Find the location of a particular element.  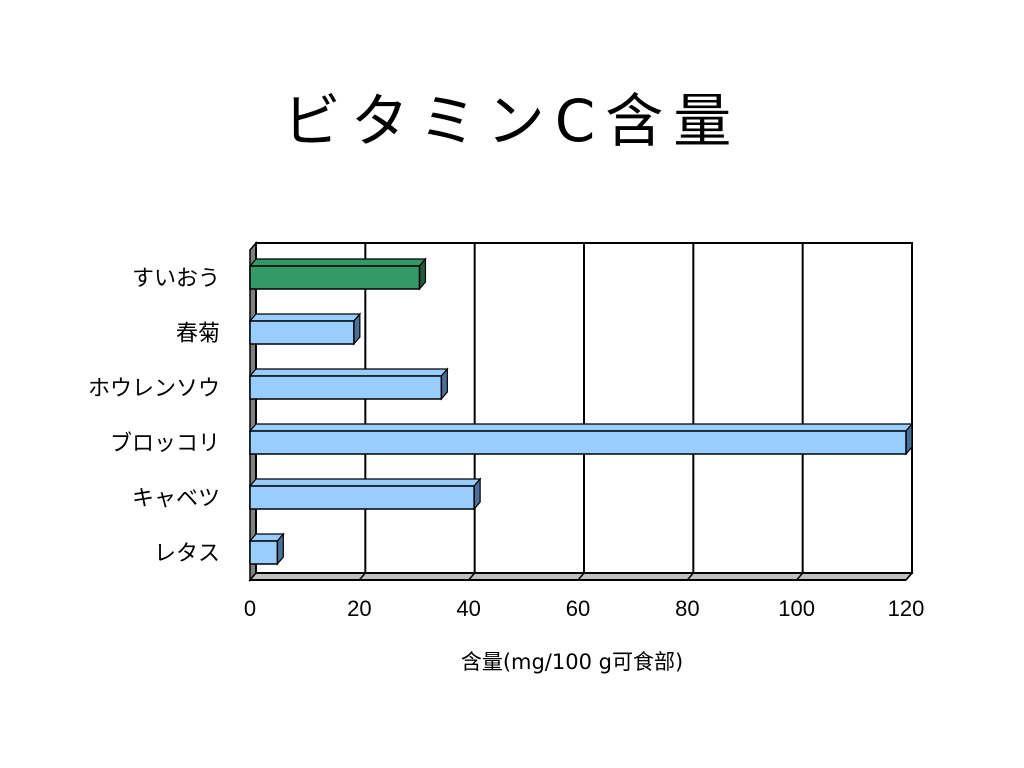

slide-title: ビタミンC含量 is located at coordinates (512, 121).